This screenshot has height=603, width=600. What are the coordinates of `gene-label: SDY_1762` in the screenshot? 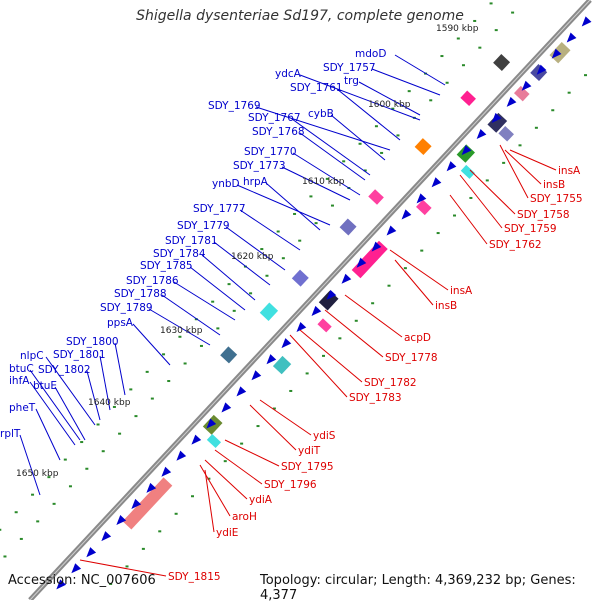 It's located at (515, 245).